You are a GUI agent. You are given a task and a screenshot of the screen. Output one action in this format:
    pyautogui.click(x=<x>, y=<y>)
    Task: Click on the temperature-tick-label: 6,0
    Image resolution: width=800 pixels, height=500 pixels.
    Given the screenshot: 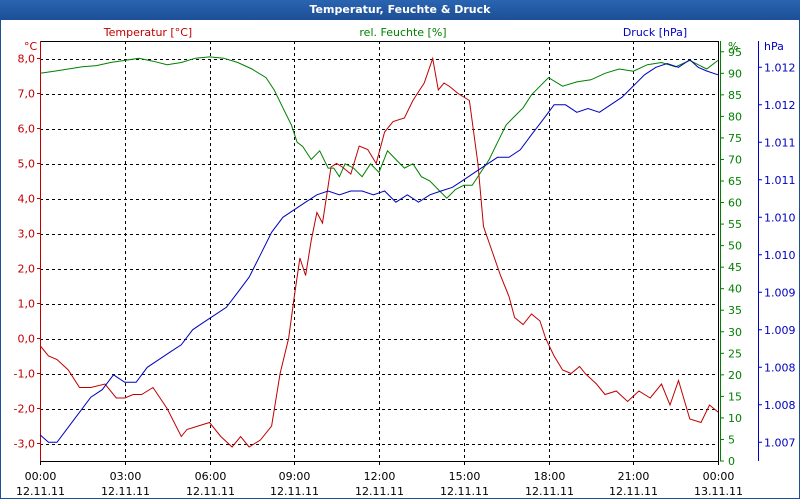 What is the action you would take?
    pyautogui.click(x=27, y=129)
    